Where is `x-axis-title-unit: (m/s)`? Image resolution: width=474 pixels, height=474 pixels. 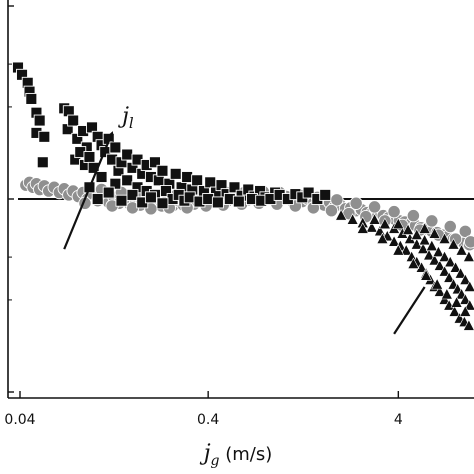
x-axis-title-unit: (m/s) is located at coordinates (246, 454).